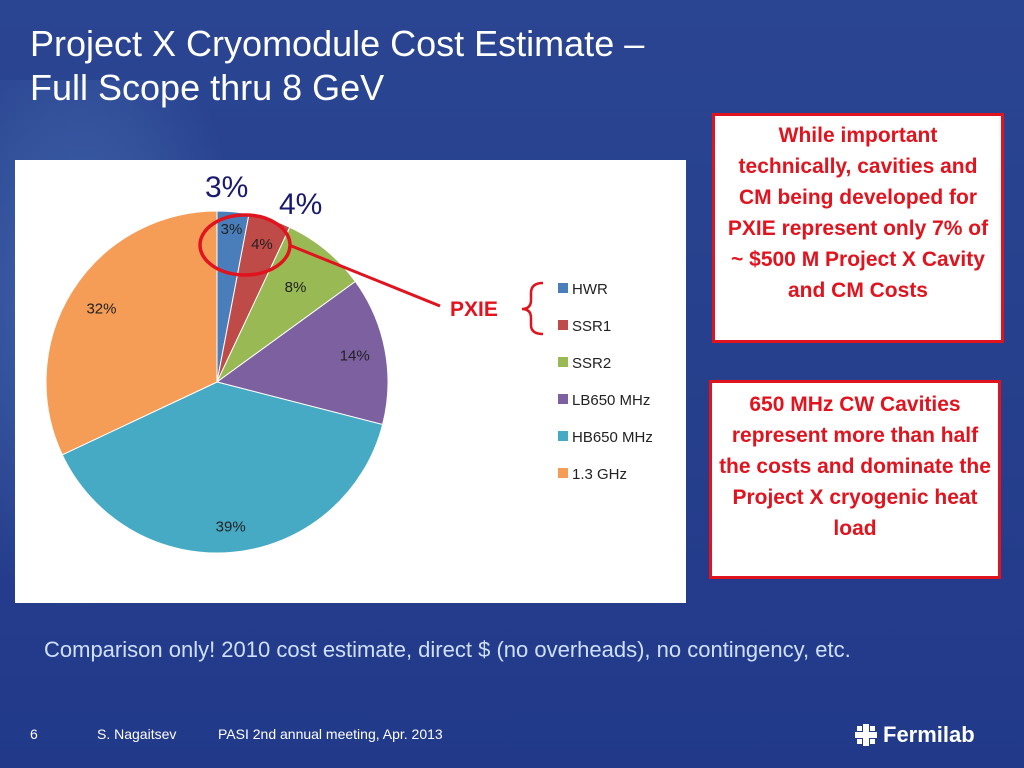 The height and width of the screenshot is (768, 1024). What do you see at coordinates (364, 275) in the screenshot?
I see `pxie-connector-line` at bounding box center [364, 275].